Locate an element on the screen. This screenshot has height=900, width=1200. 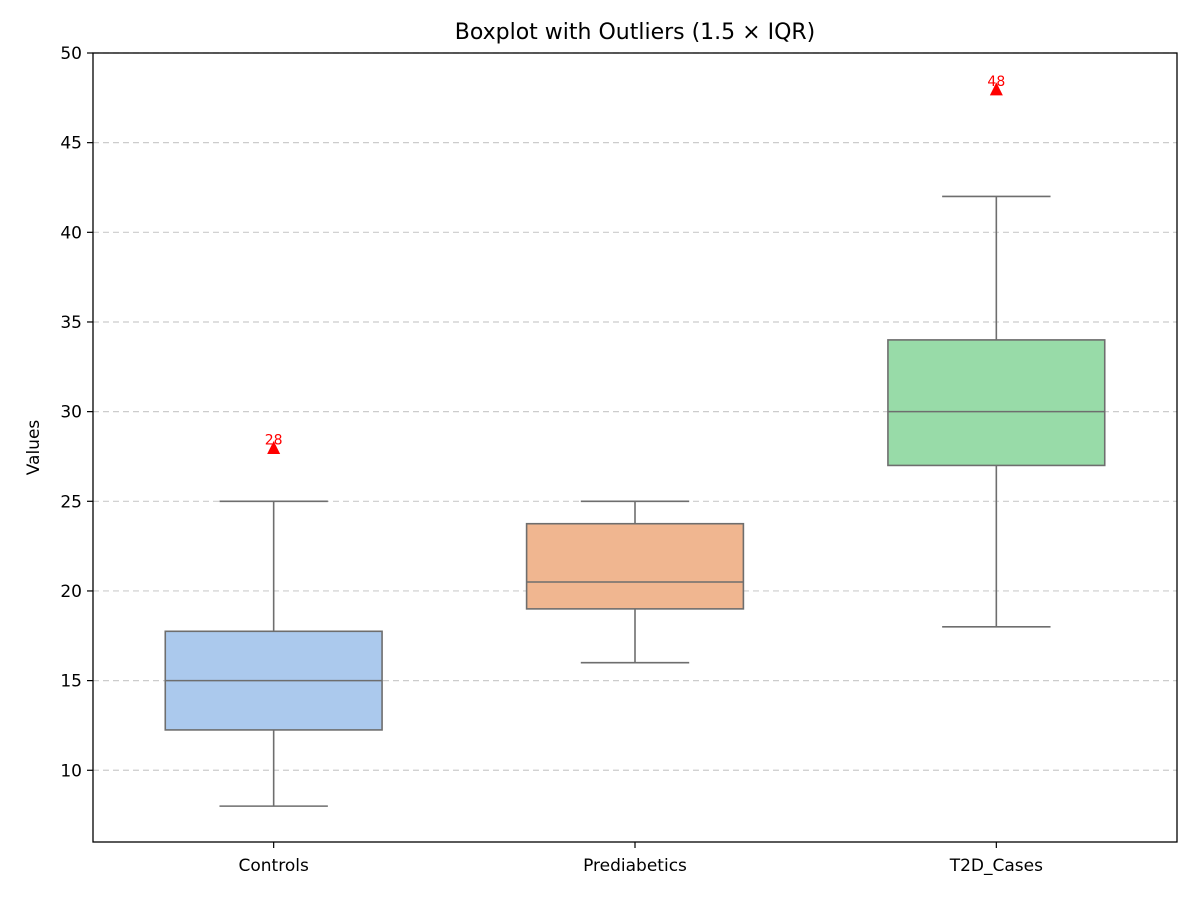
box-group: 28 is located at coordinates (273, 620).